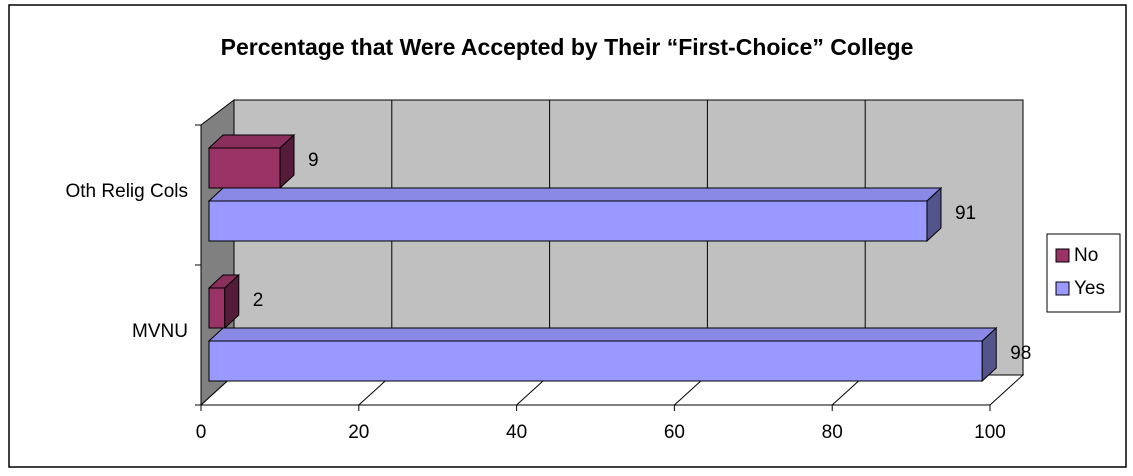  Describe the element at coordinates (832, 432) in the screenshot. I see `x-tick-label: 80` at that location.